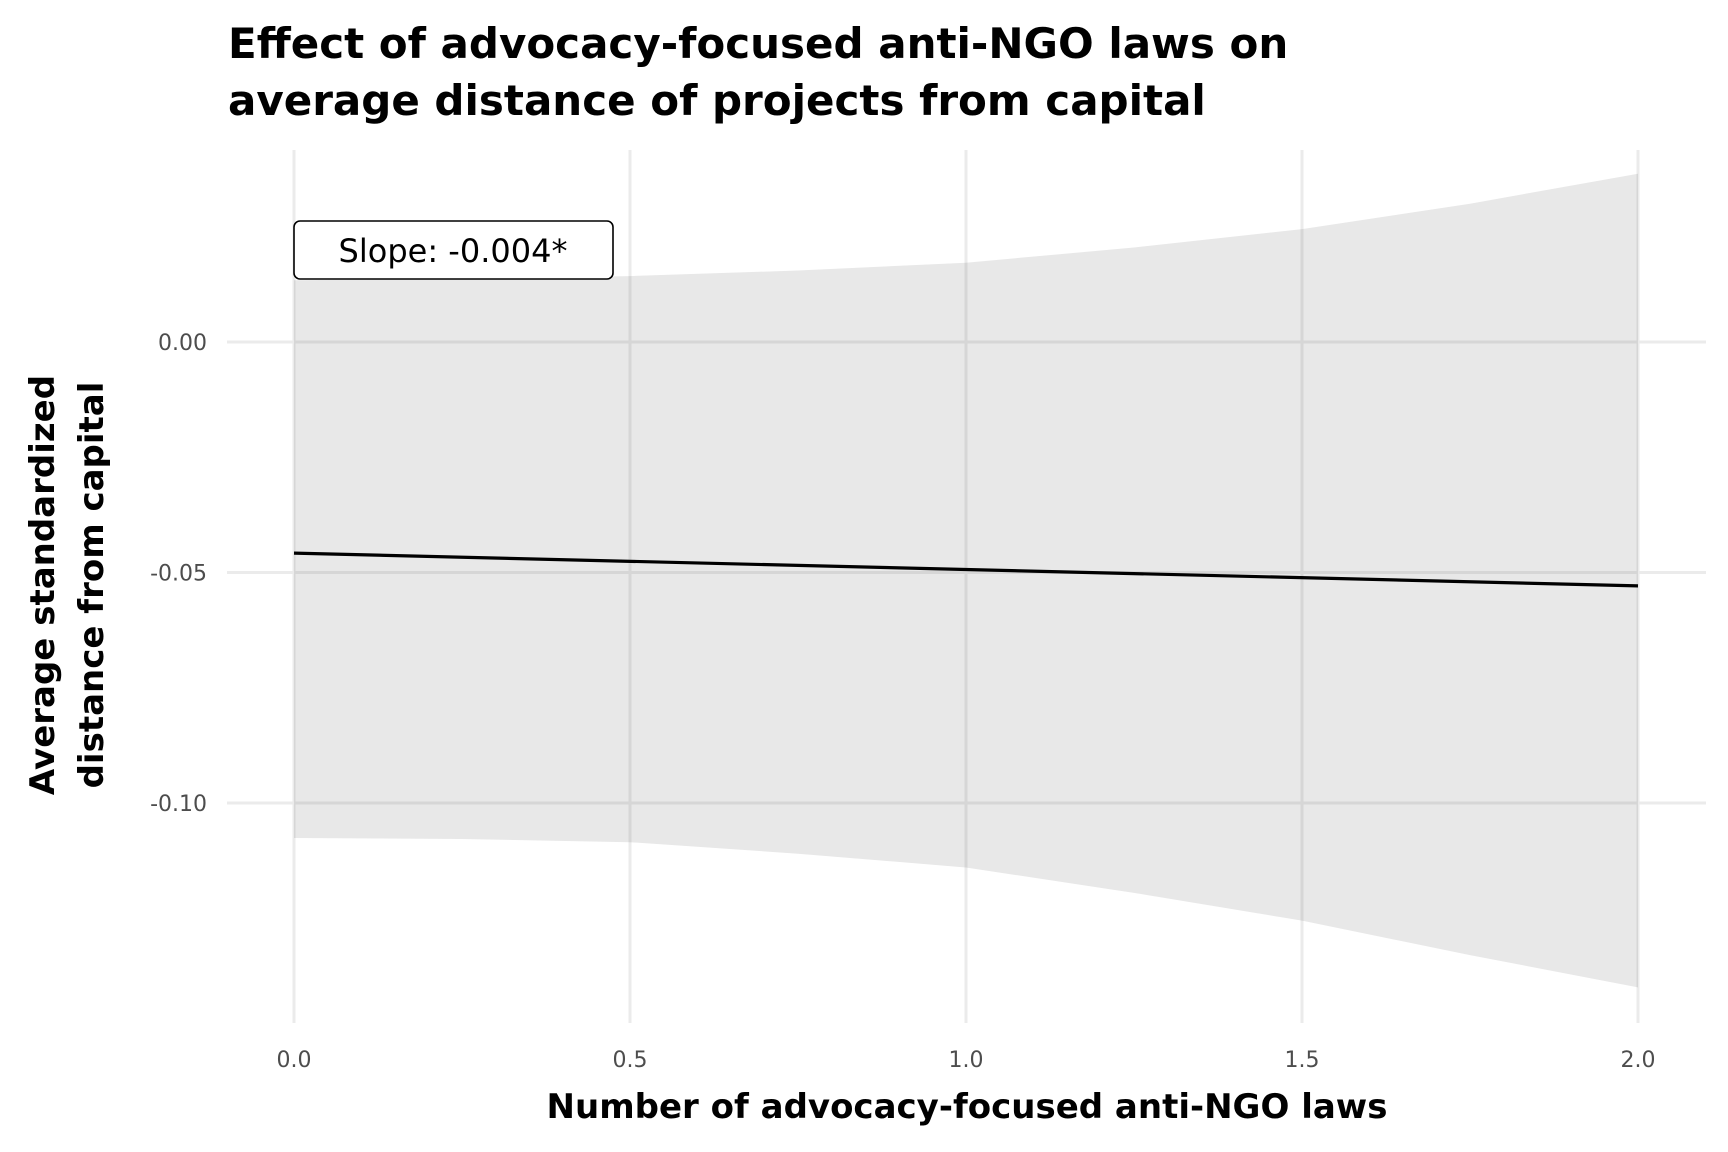  What do you see at coordinates (178, 804) in the screenshot?
I see `y-tick-label: -0.10` at bounding box center [178, 804].